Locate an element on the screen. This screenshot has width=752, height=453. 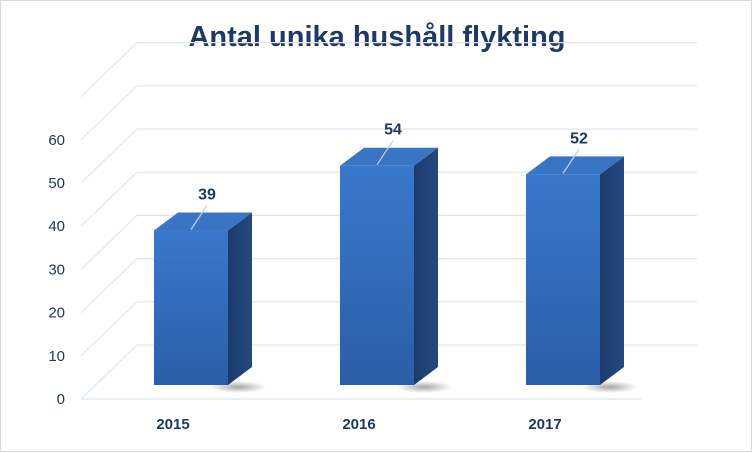
x-tick-label: 2015 is located at coordinates (172, 424).